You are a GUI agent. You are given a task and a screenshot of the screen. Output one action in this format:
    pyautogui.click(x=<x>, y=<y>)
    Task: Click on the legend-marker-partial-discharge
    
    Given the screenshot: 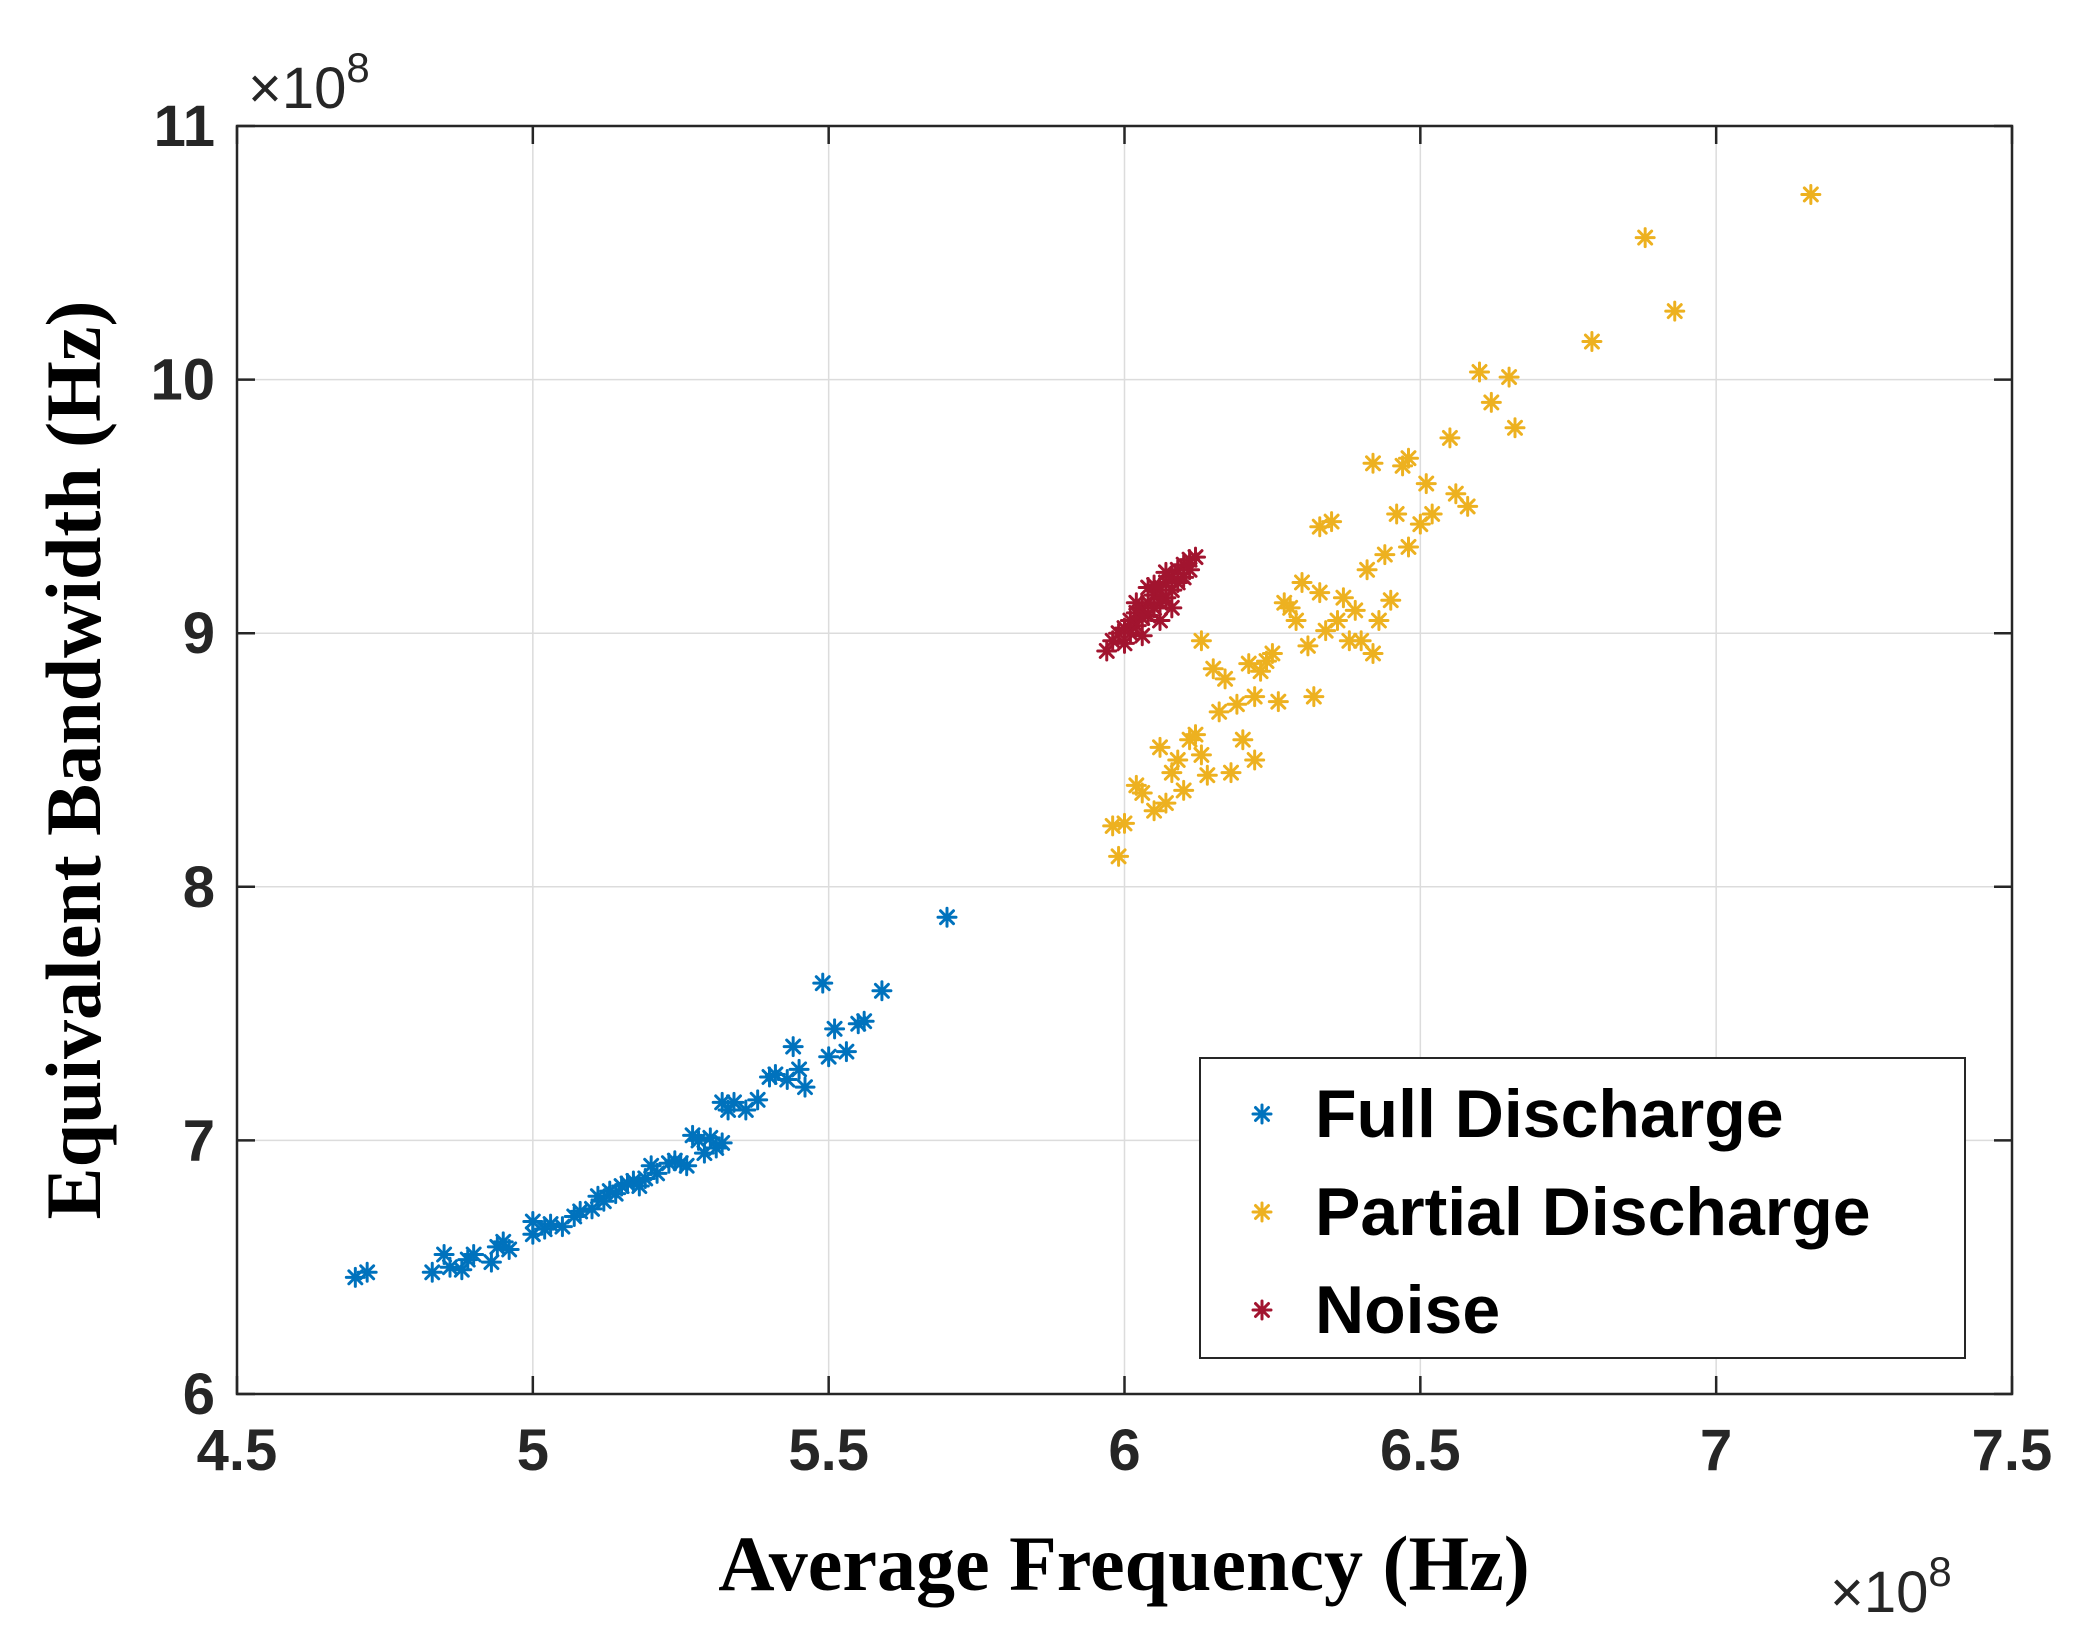 What is the action you would take?
    pyautogui.click(x=1262, y=1212)
    